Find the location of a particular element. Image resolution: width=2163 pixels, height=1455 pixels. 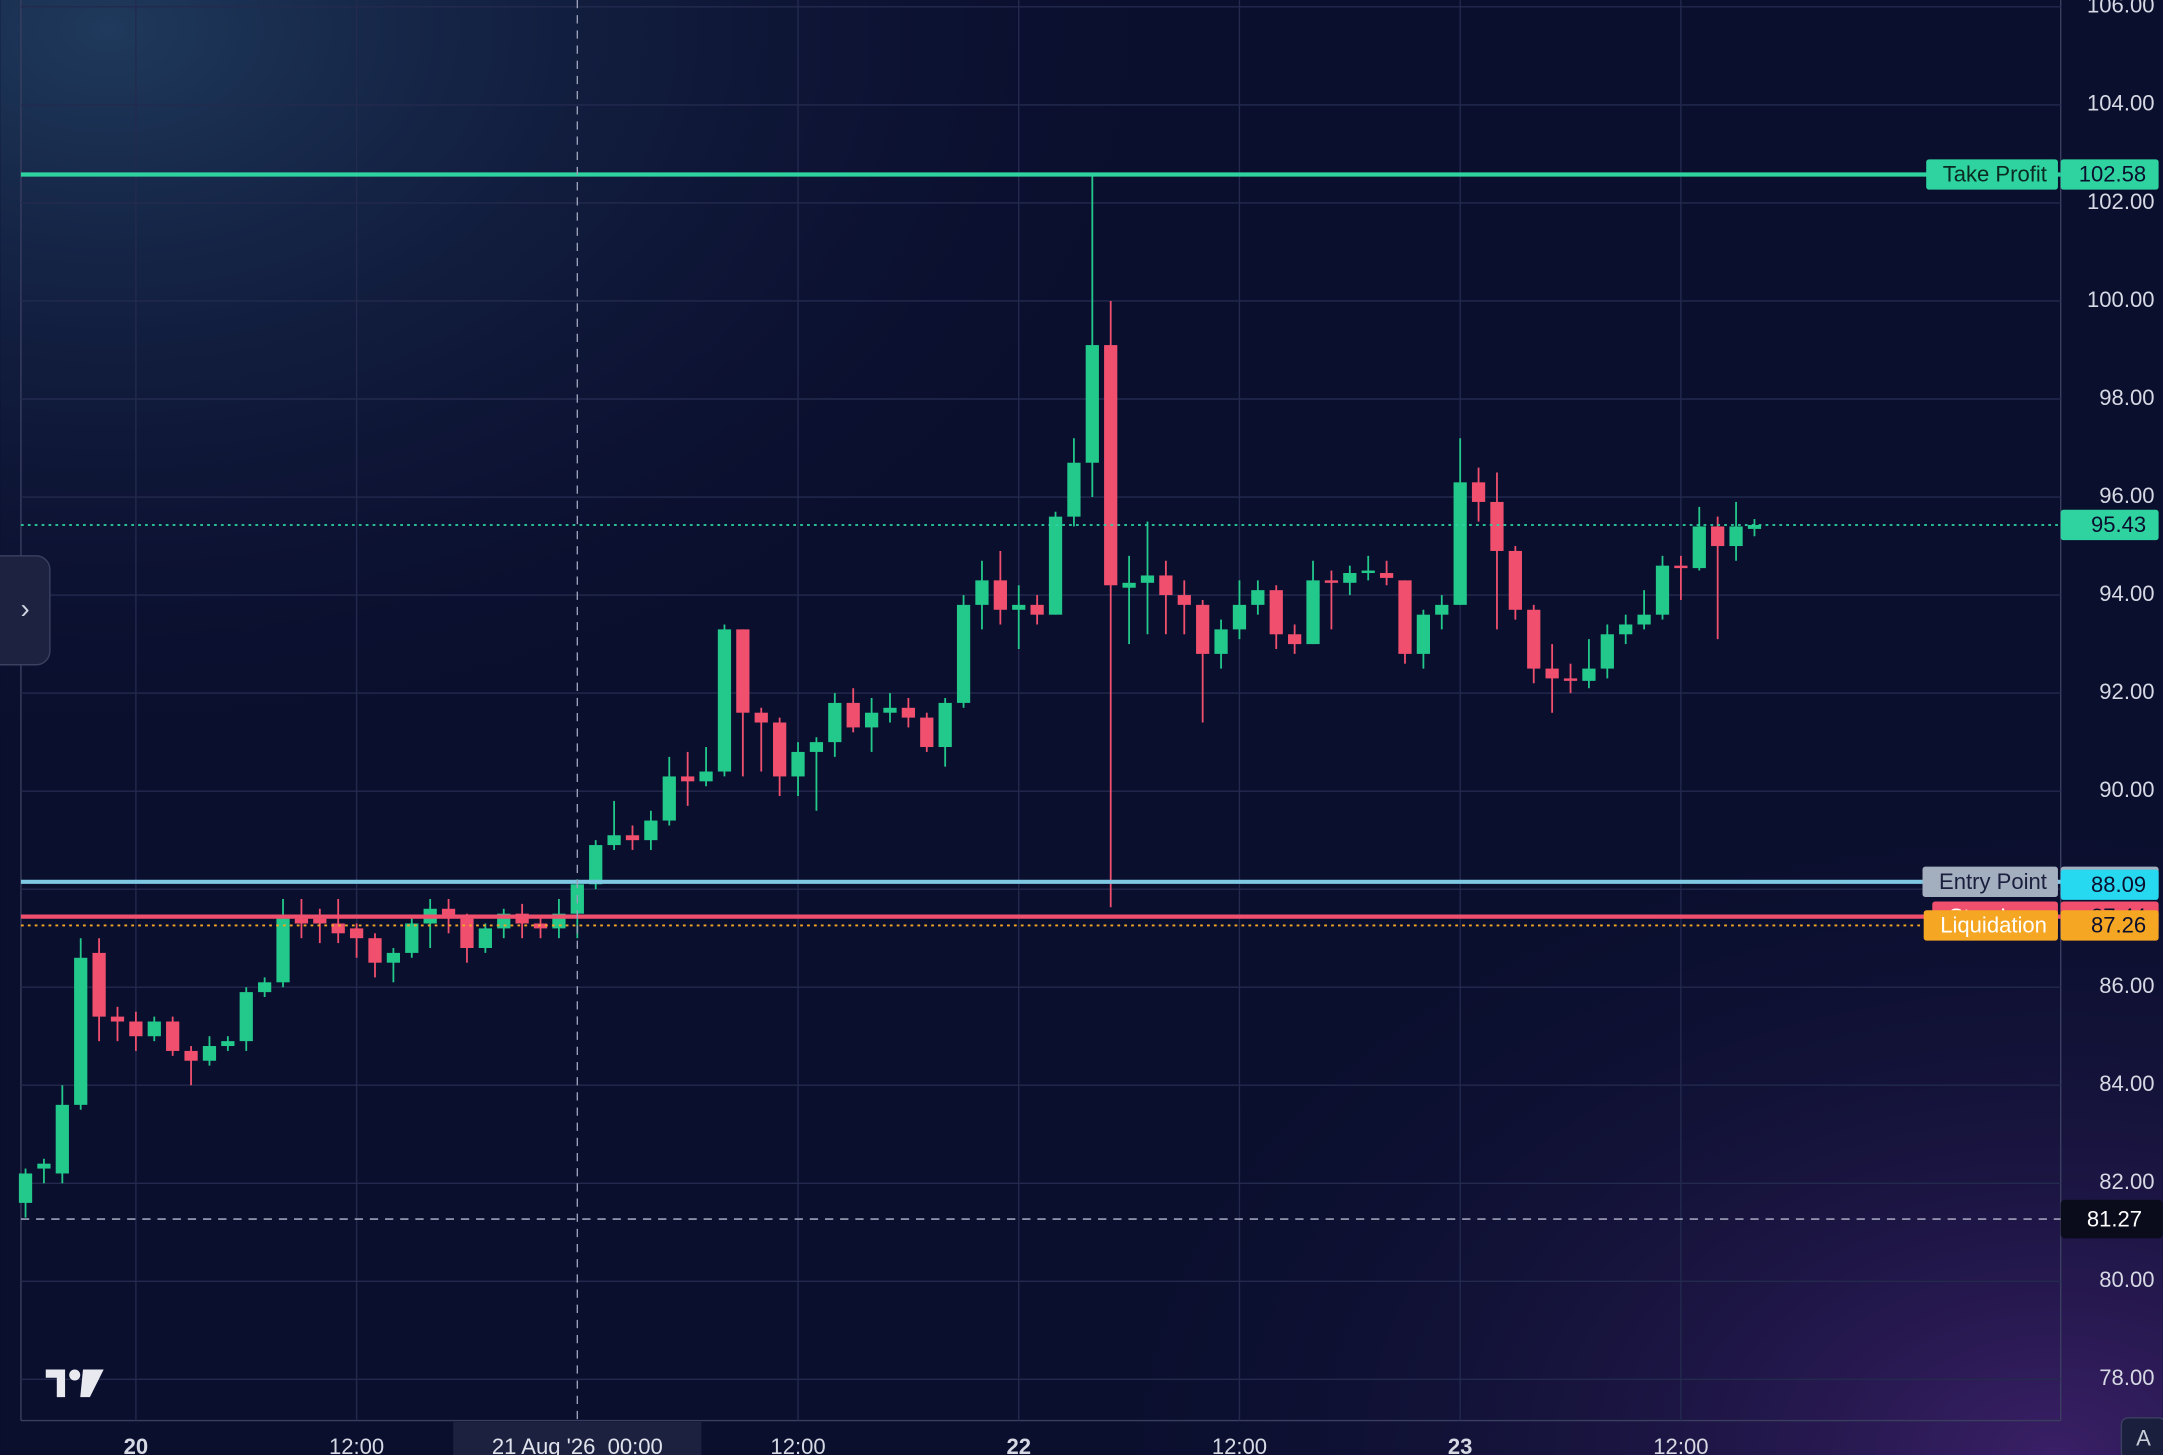

y-tick-label: 100.00 is located at coordinates (2120, 299).